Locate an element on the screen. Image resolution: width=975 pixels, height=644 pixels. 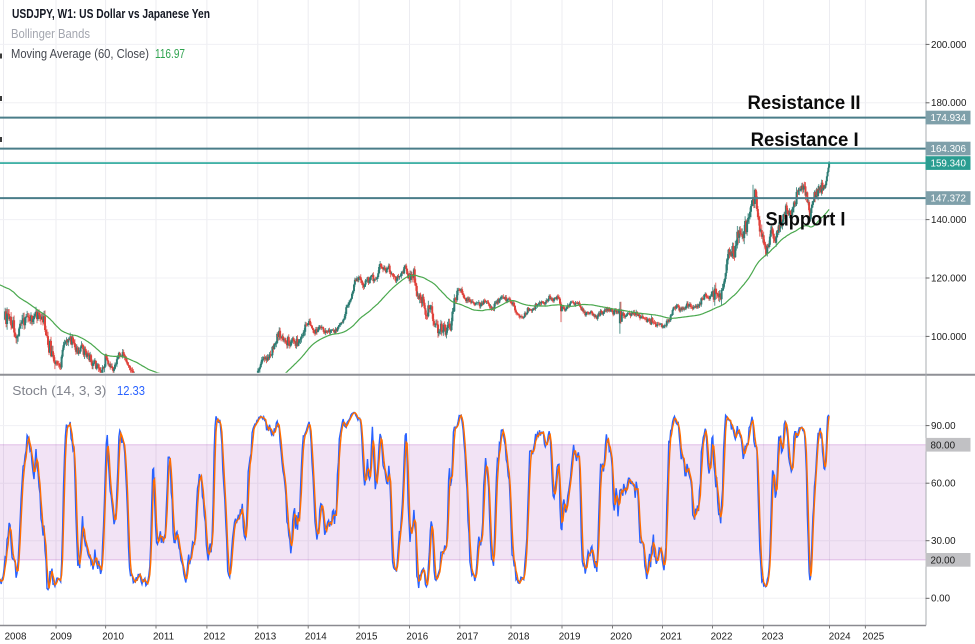
svg-text: 2024 is located at coordinates (840, 637).